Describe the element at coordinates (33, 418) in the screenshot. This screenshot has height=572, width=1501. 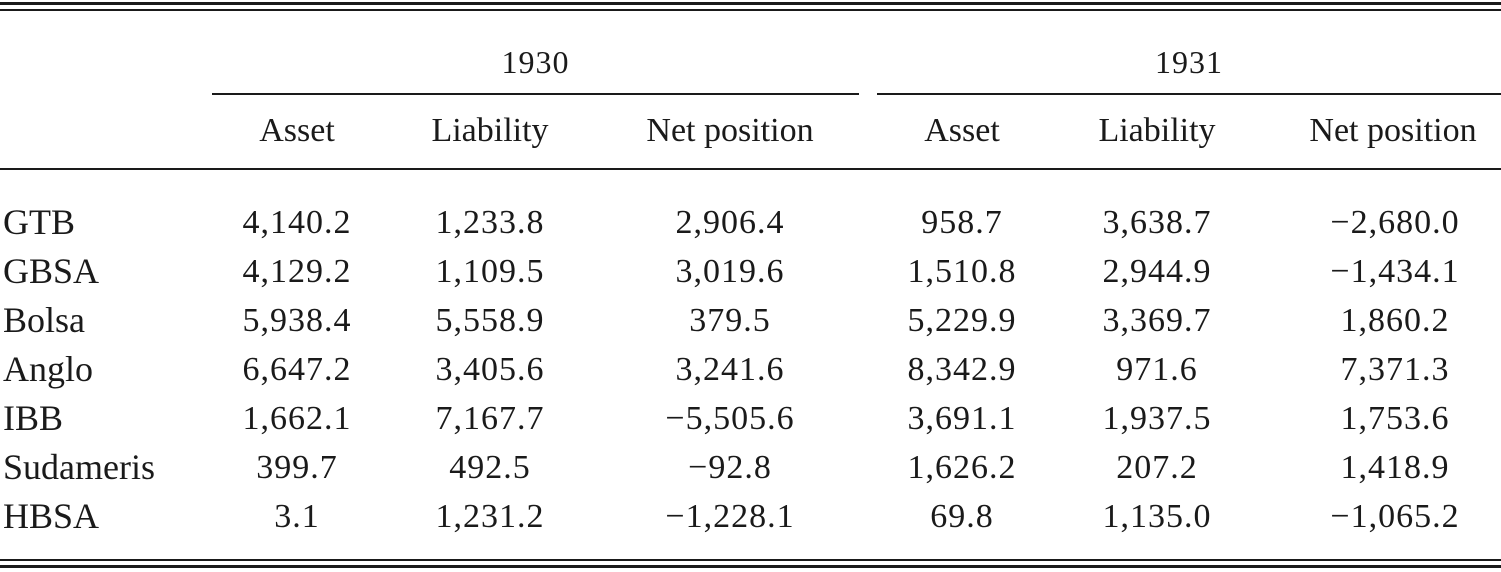
I see `row-label: IBB` at that location.